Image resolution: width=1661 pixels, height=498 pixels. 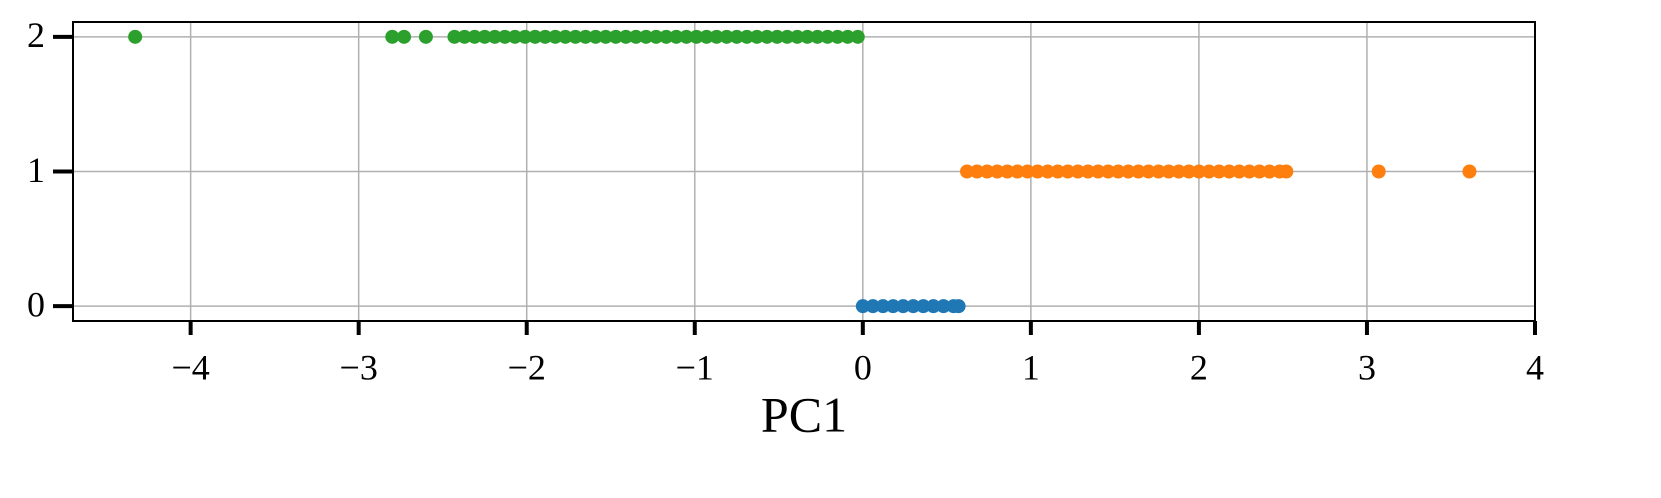 What do you see at coordinates (863, 367) in the screenshot?
I see `x-tick-label: 0` at bounding box center [863, 367].